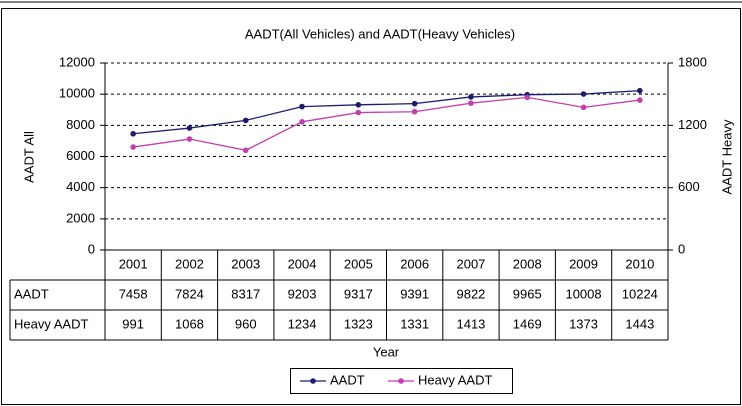 The image size is (742, 406). I want to click on x-axis-label: Year, so click(386, 351).